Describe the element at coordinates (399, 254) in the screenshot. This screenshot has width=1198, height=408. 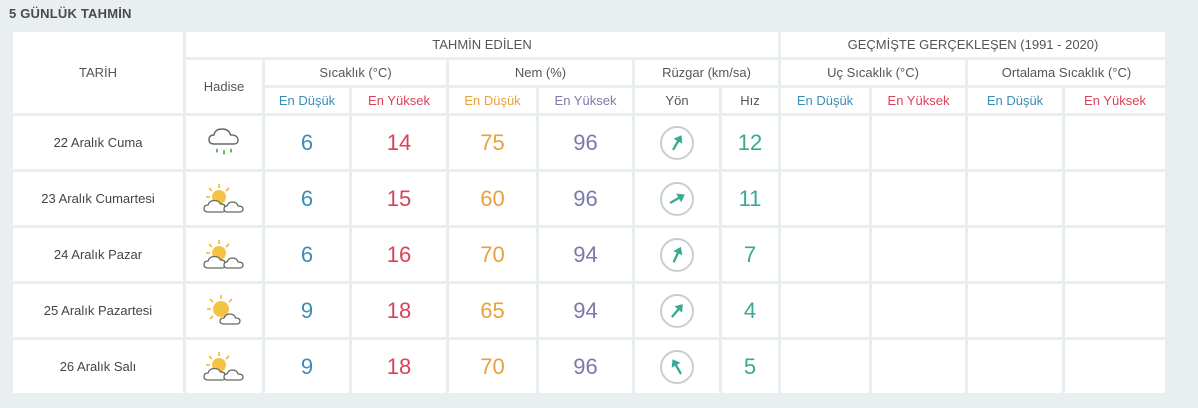
I see `temp-high-value: 16` at that location.